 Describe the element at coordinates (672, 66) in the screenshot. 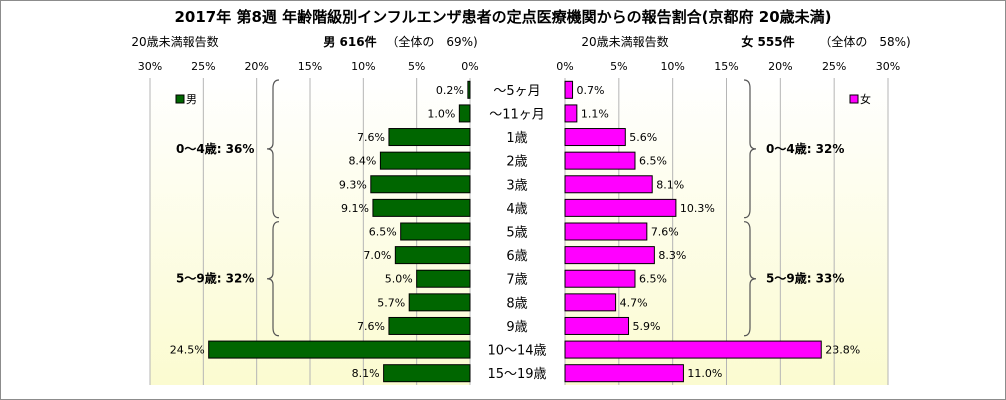

I see `right-tick-label: 10%` at that location.